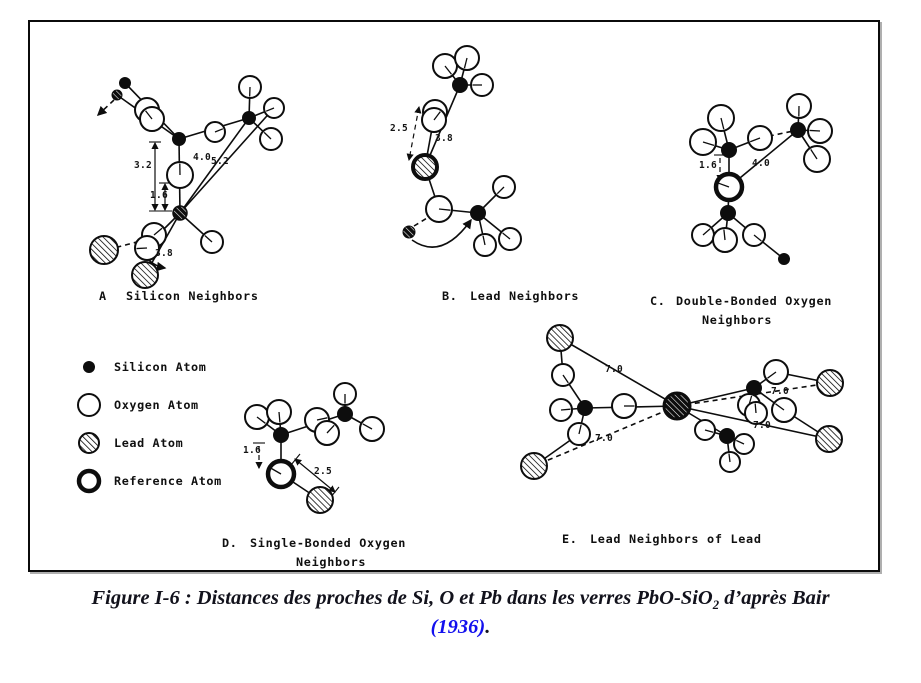 This screenshot has width=921, height=683. What do you see at coordinates (89, 405) in the screenshot?
I see `atom-oxygen` at bounding box center [89, 405].